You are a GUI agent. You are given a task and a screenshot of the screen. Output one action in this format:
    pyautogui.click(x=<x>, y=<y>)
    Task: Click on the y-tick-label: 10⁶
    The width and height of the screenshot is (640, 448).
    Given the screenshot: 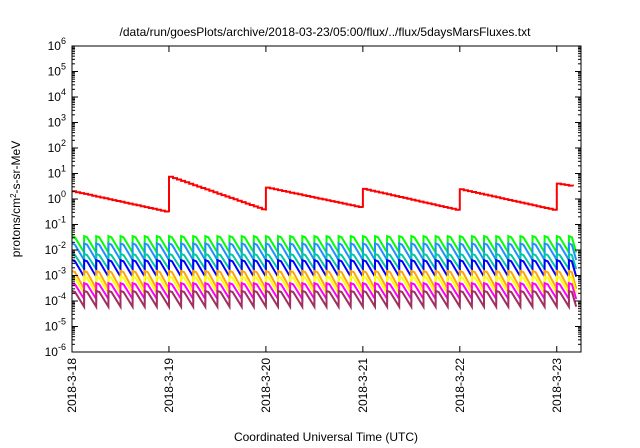 What is the action you would take?
    pyautogui.click(x=57, y=44)
    